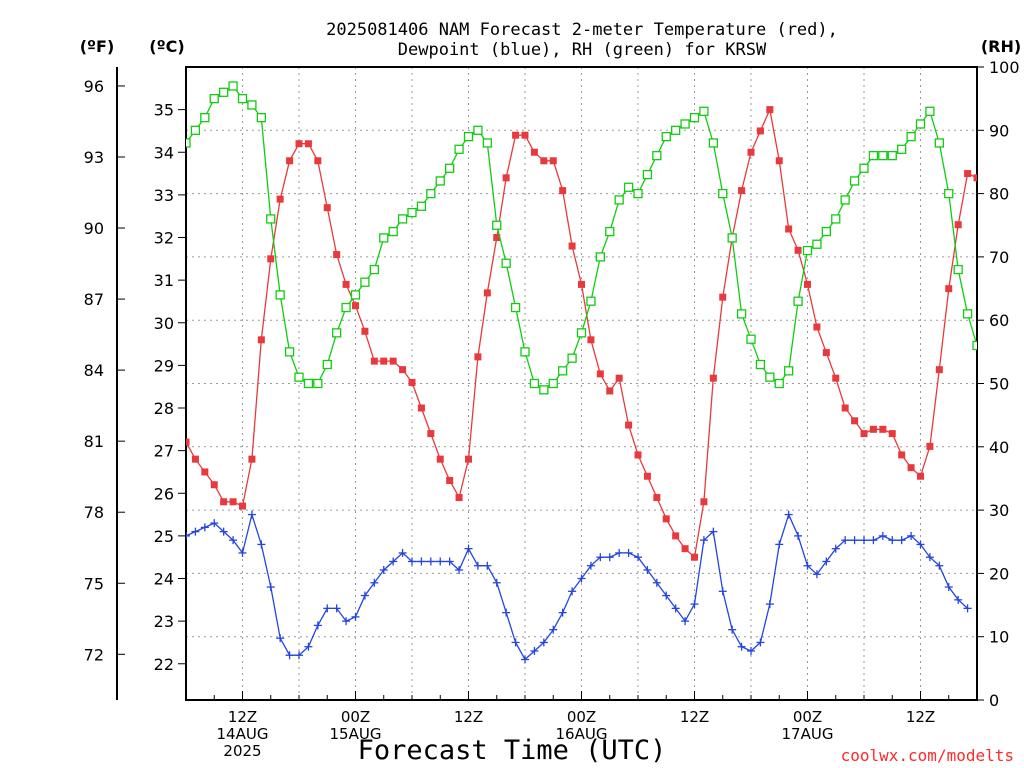 This screenshot has width=1024, height=768. Describe the element at coordinates (512, 750) in the screenshot. I see `x-axis-label: Forecast Time (UTC)` at that location.